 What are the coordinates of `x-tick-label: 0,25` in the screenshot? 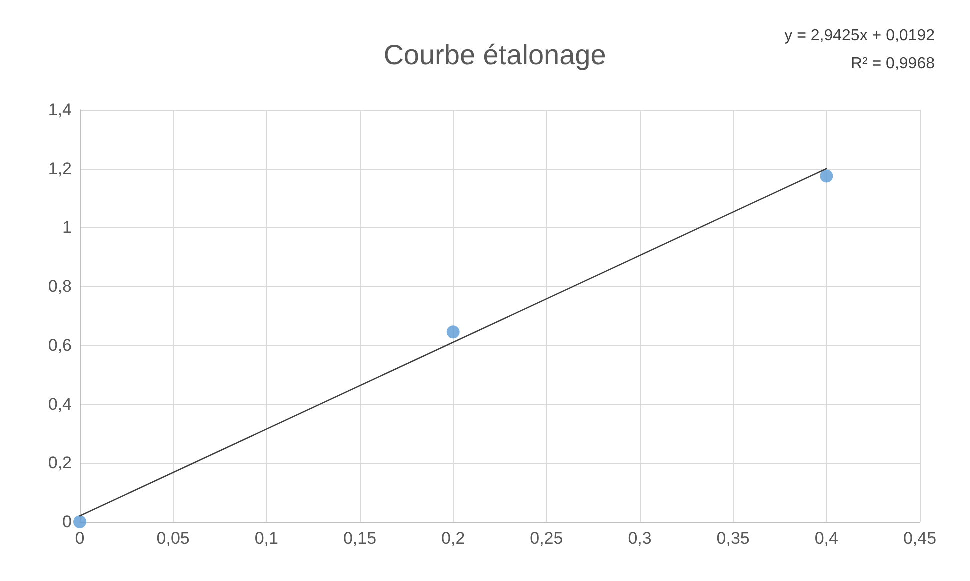 It's located at (547, 538).